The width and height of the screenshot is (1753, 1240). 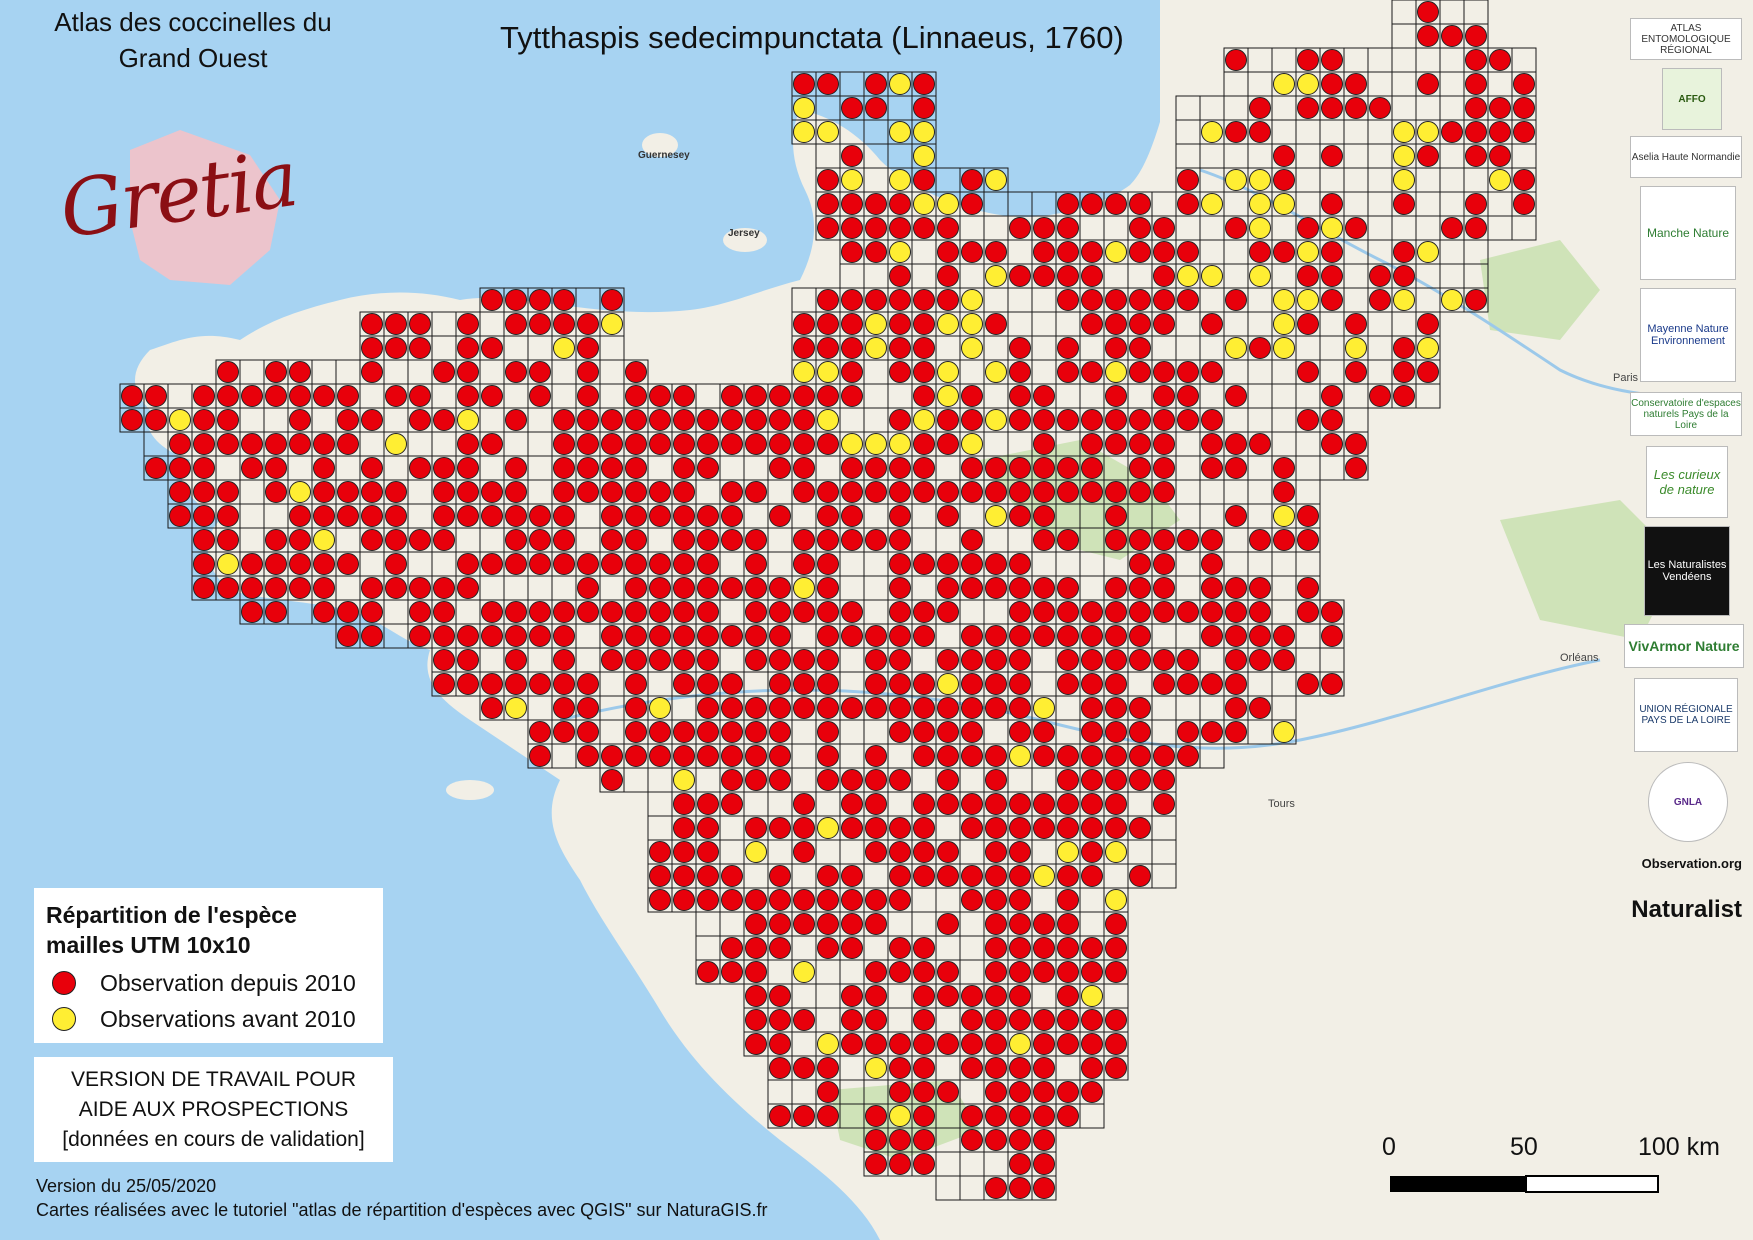 I want to click on logo-region-shape, so click(x=205, y=207).